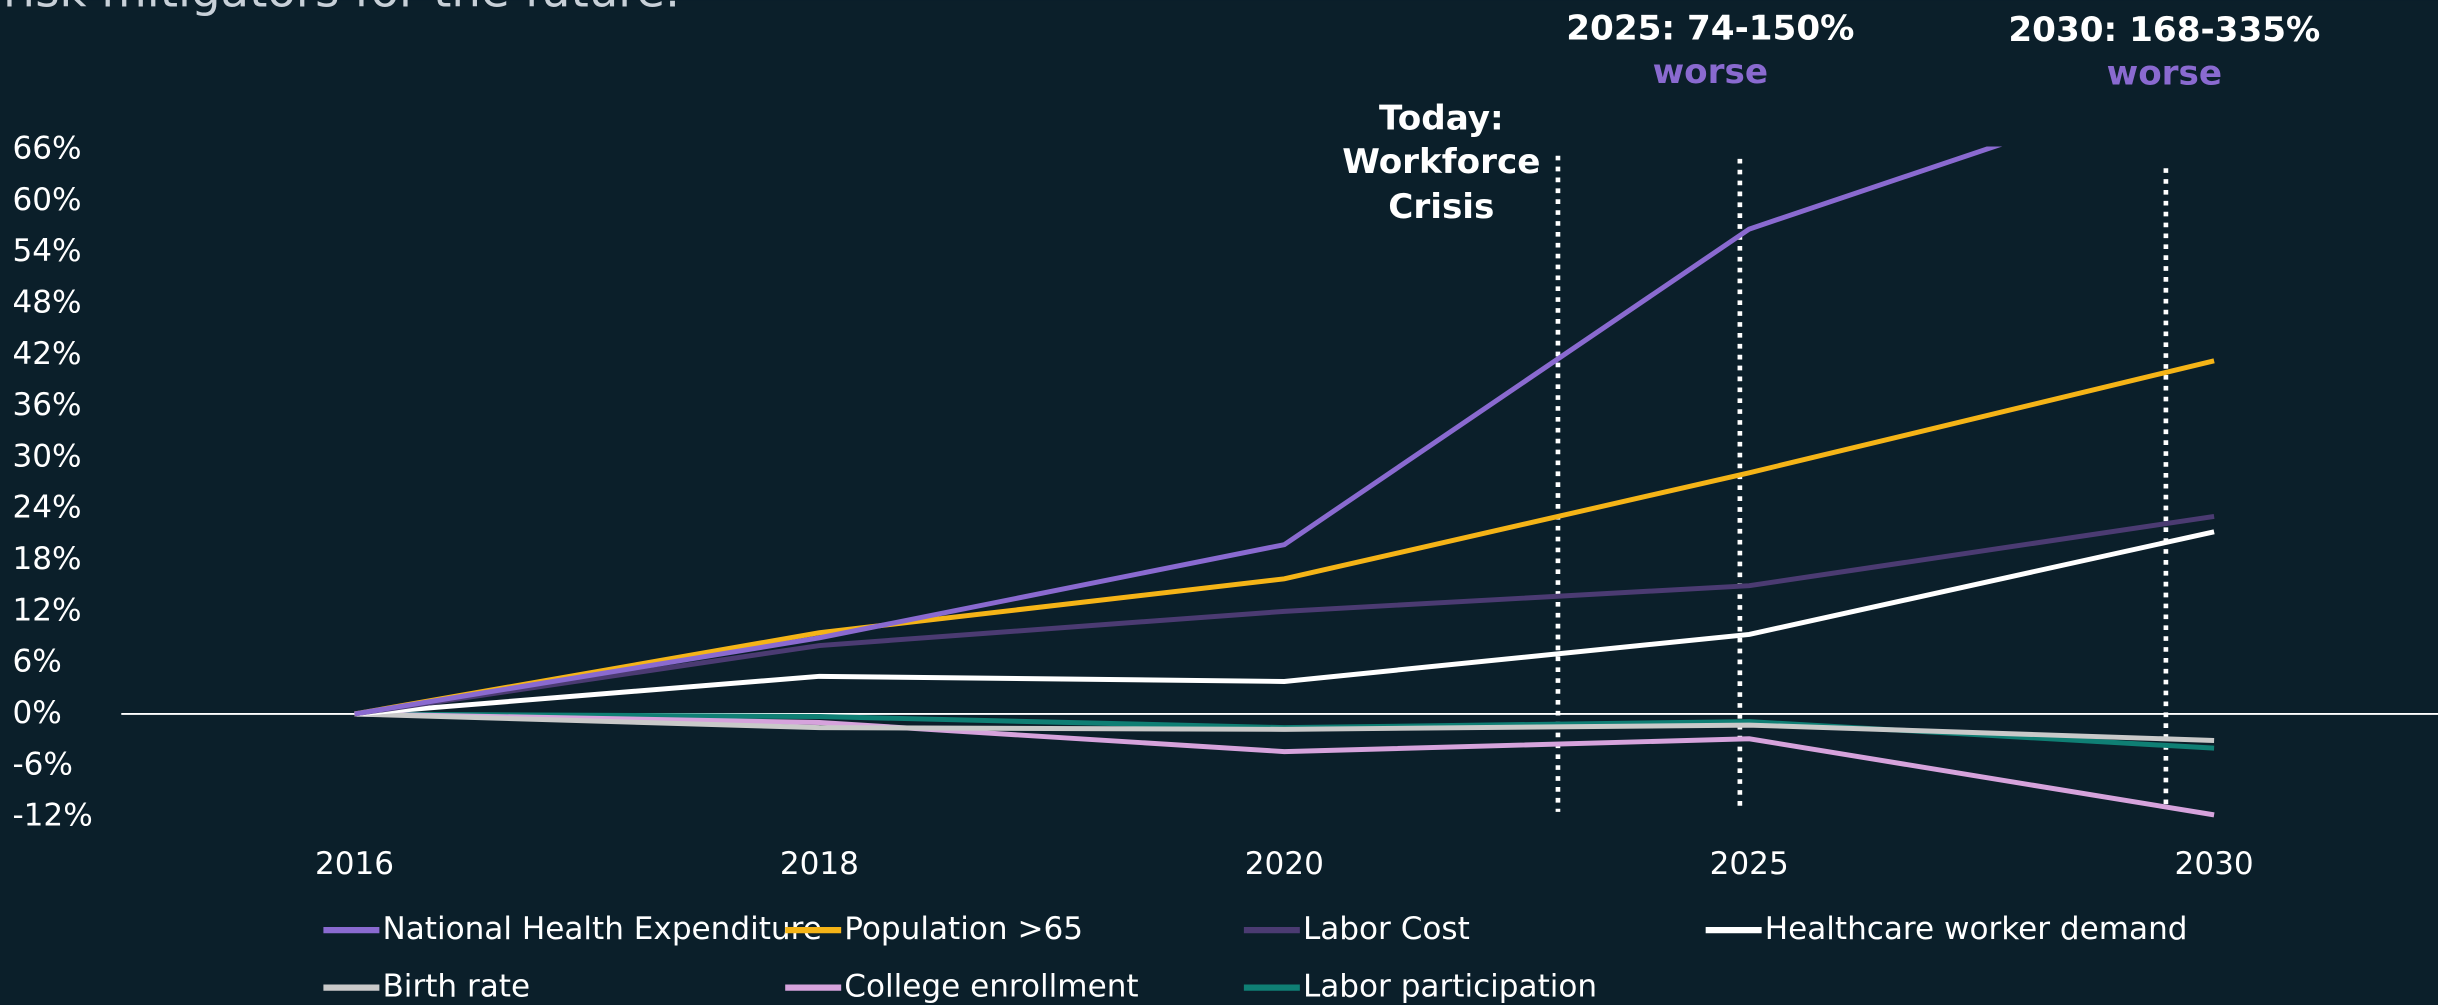 The width and height of the screenshot is (2438, 1005). What do you see at coordinates (46, 508) in the screenshot?
I see `y-tick-label: 24%` at bounding box center [46, 508].